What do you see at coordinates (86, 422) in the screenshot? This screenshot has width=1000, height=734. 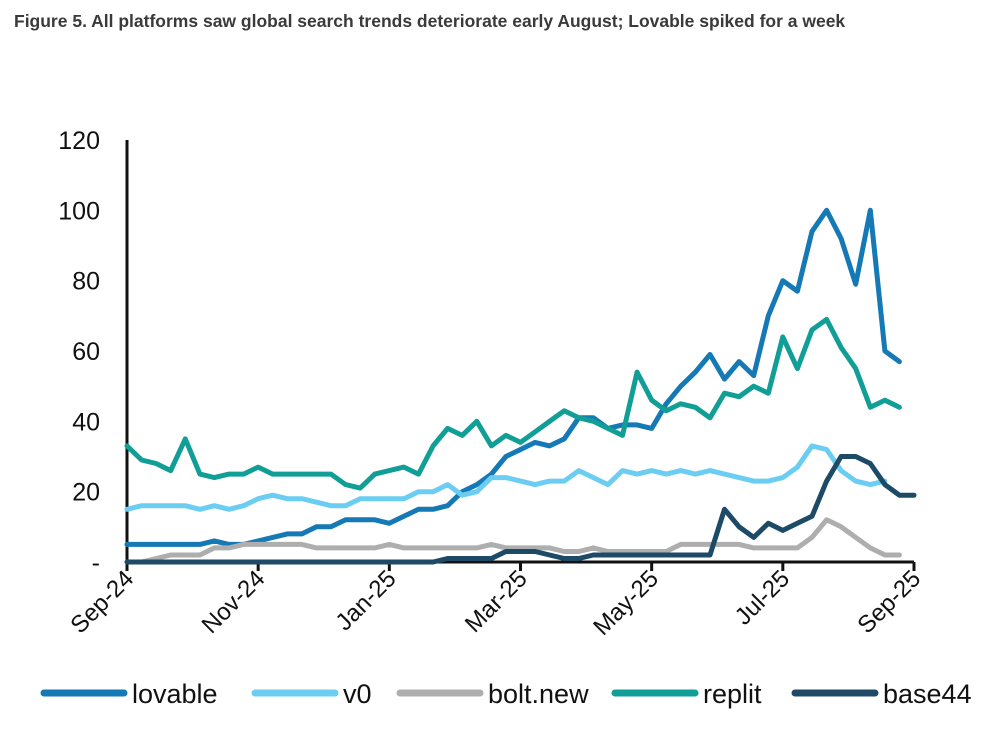 I see `y-tick-label: 40` at bounding box center [86, 422].